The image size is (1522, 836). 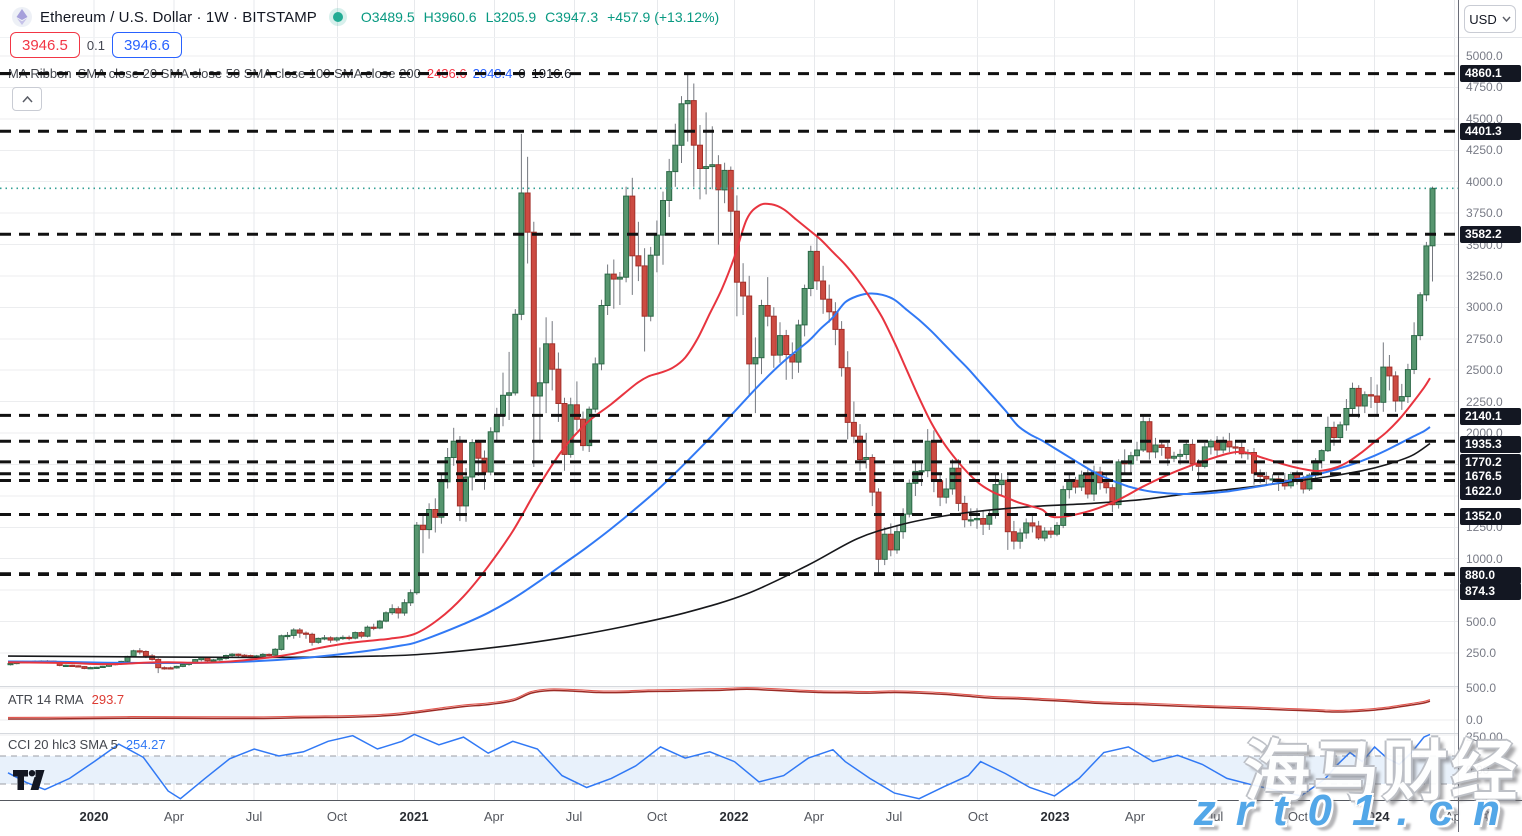 What do you see at coordinates (1484, 339) in the screenshot?
I see `price-tick-label: 2750.0` at bounding box center [1484, 339].